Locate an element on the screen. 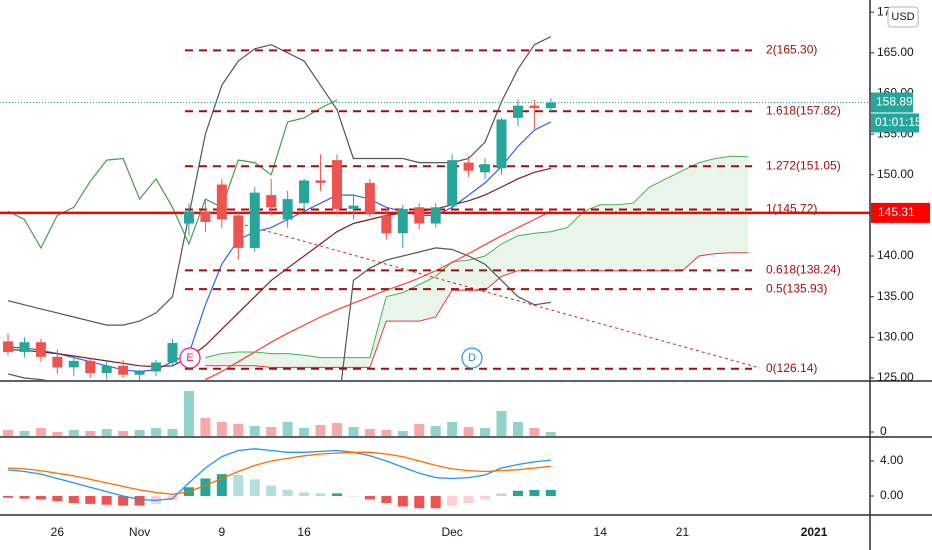 The width and height of the screenshot is (932, 550). fib-label: 1.272(151.05) is located at coordinates (803, 165).